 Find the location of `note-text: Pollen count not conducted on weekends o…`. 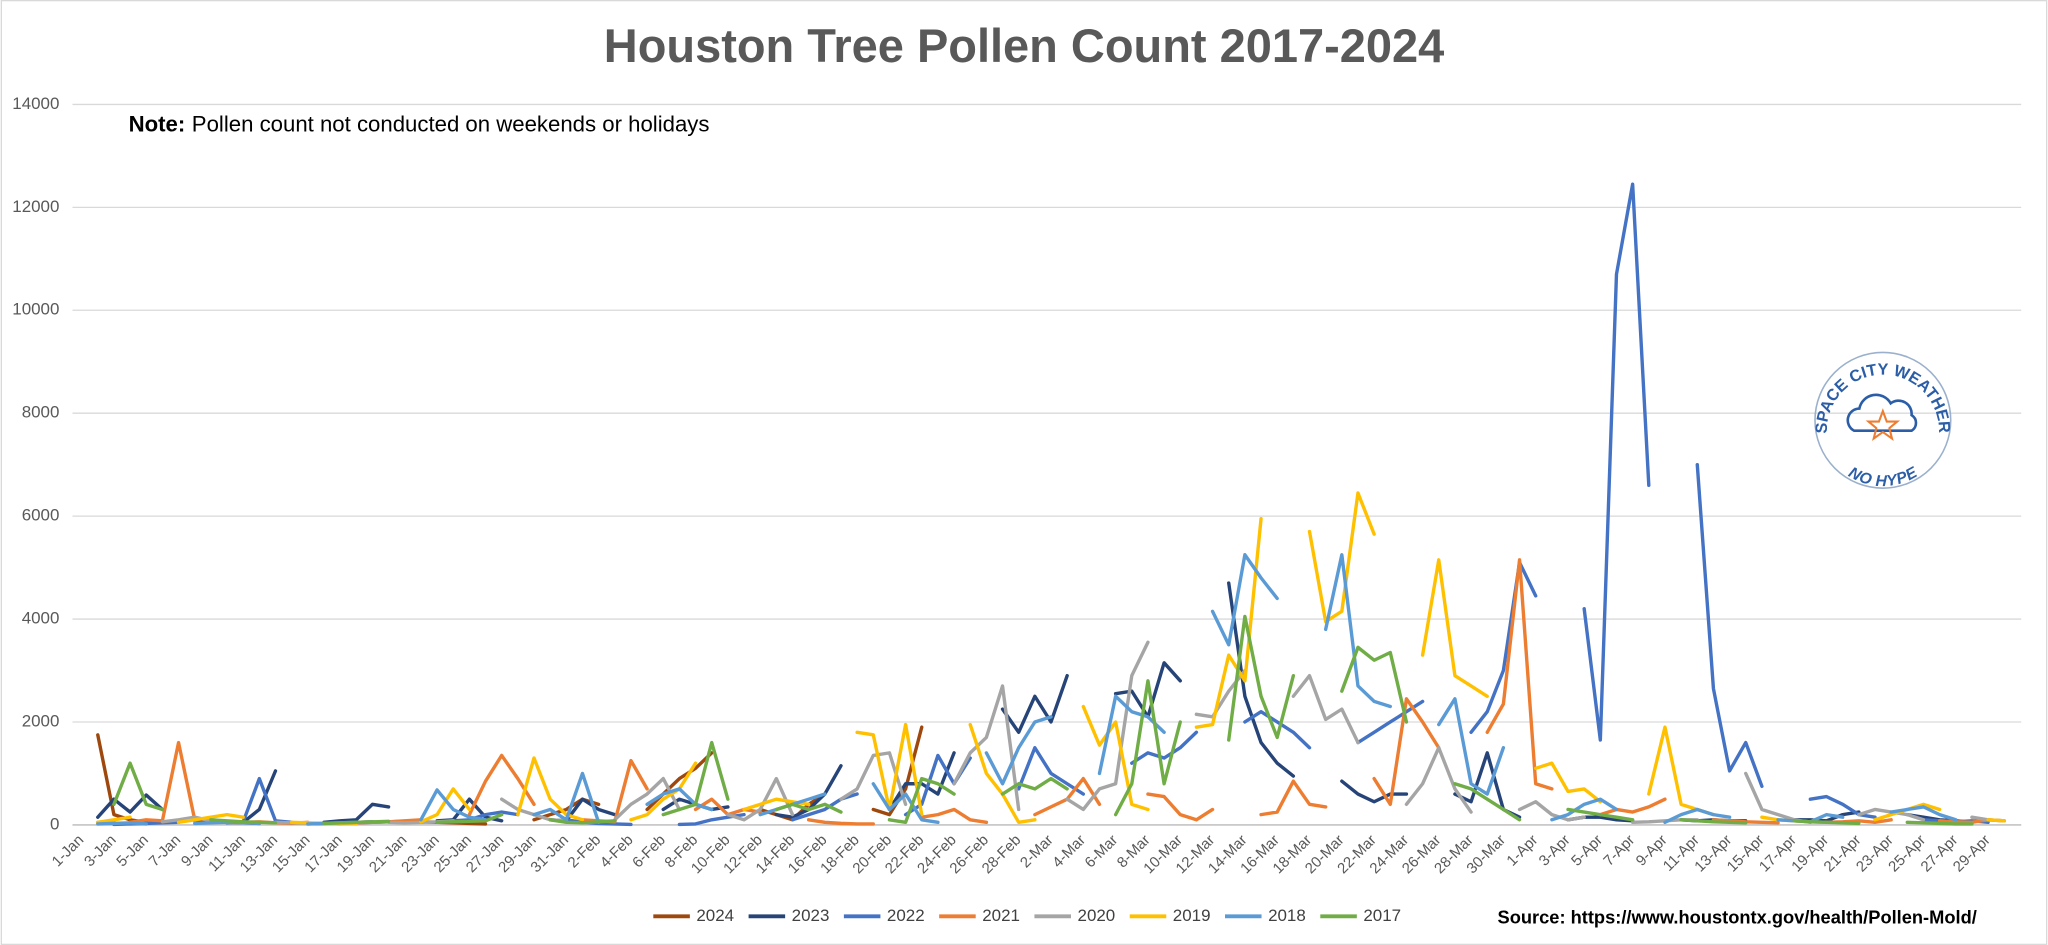

note-text: Pollen count not conducted on weekends o… is located at coordinates (451, 123).